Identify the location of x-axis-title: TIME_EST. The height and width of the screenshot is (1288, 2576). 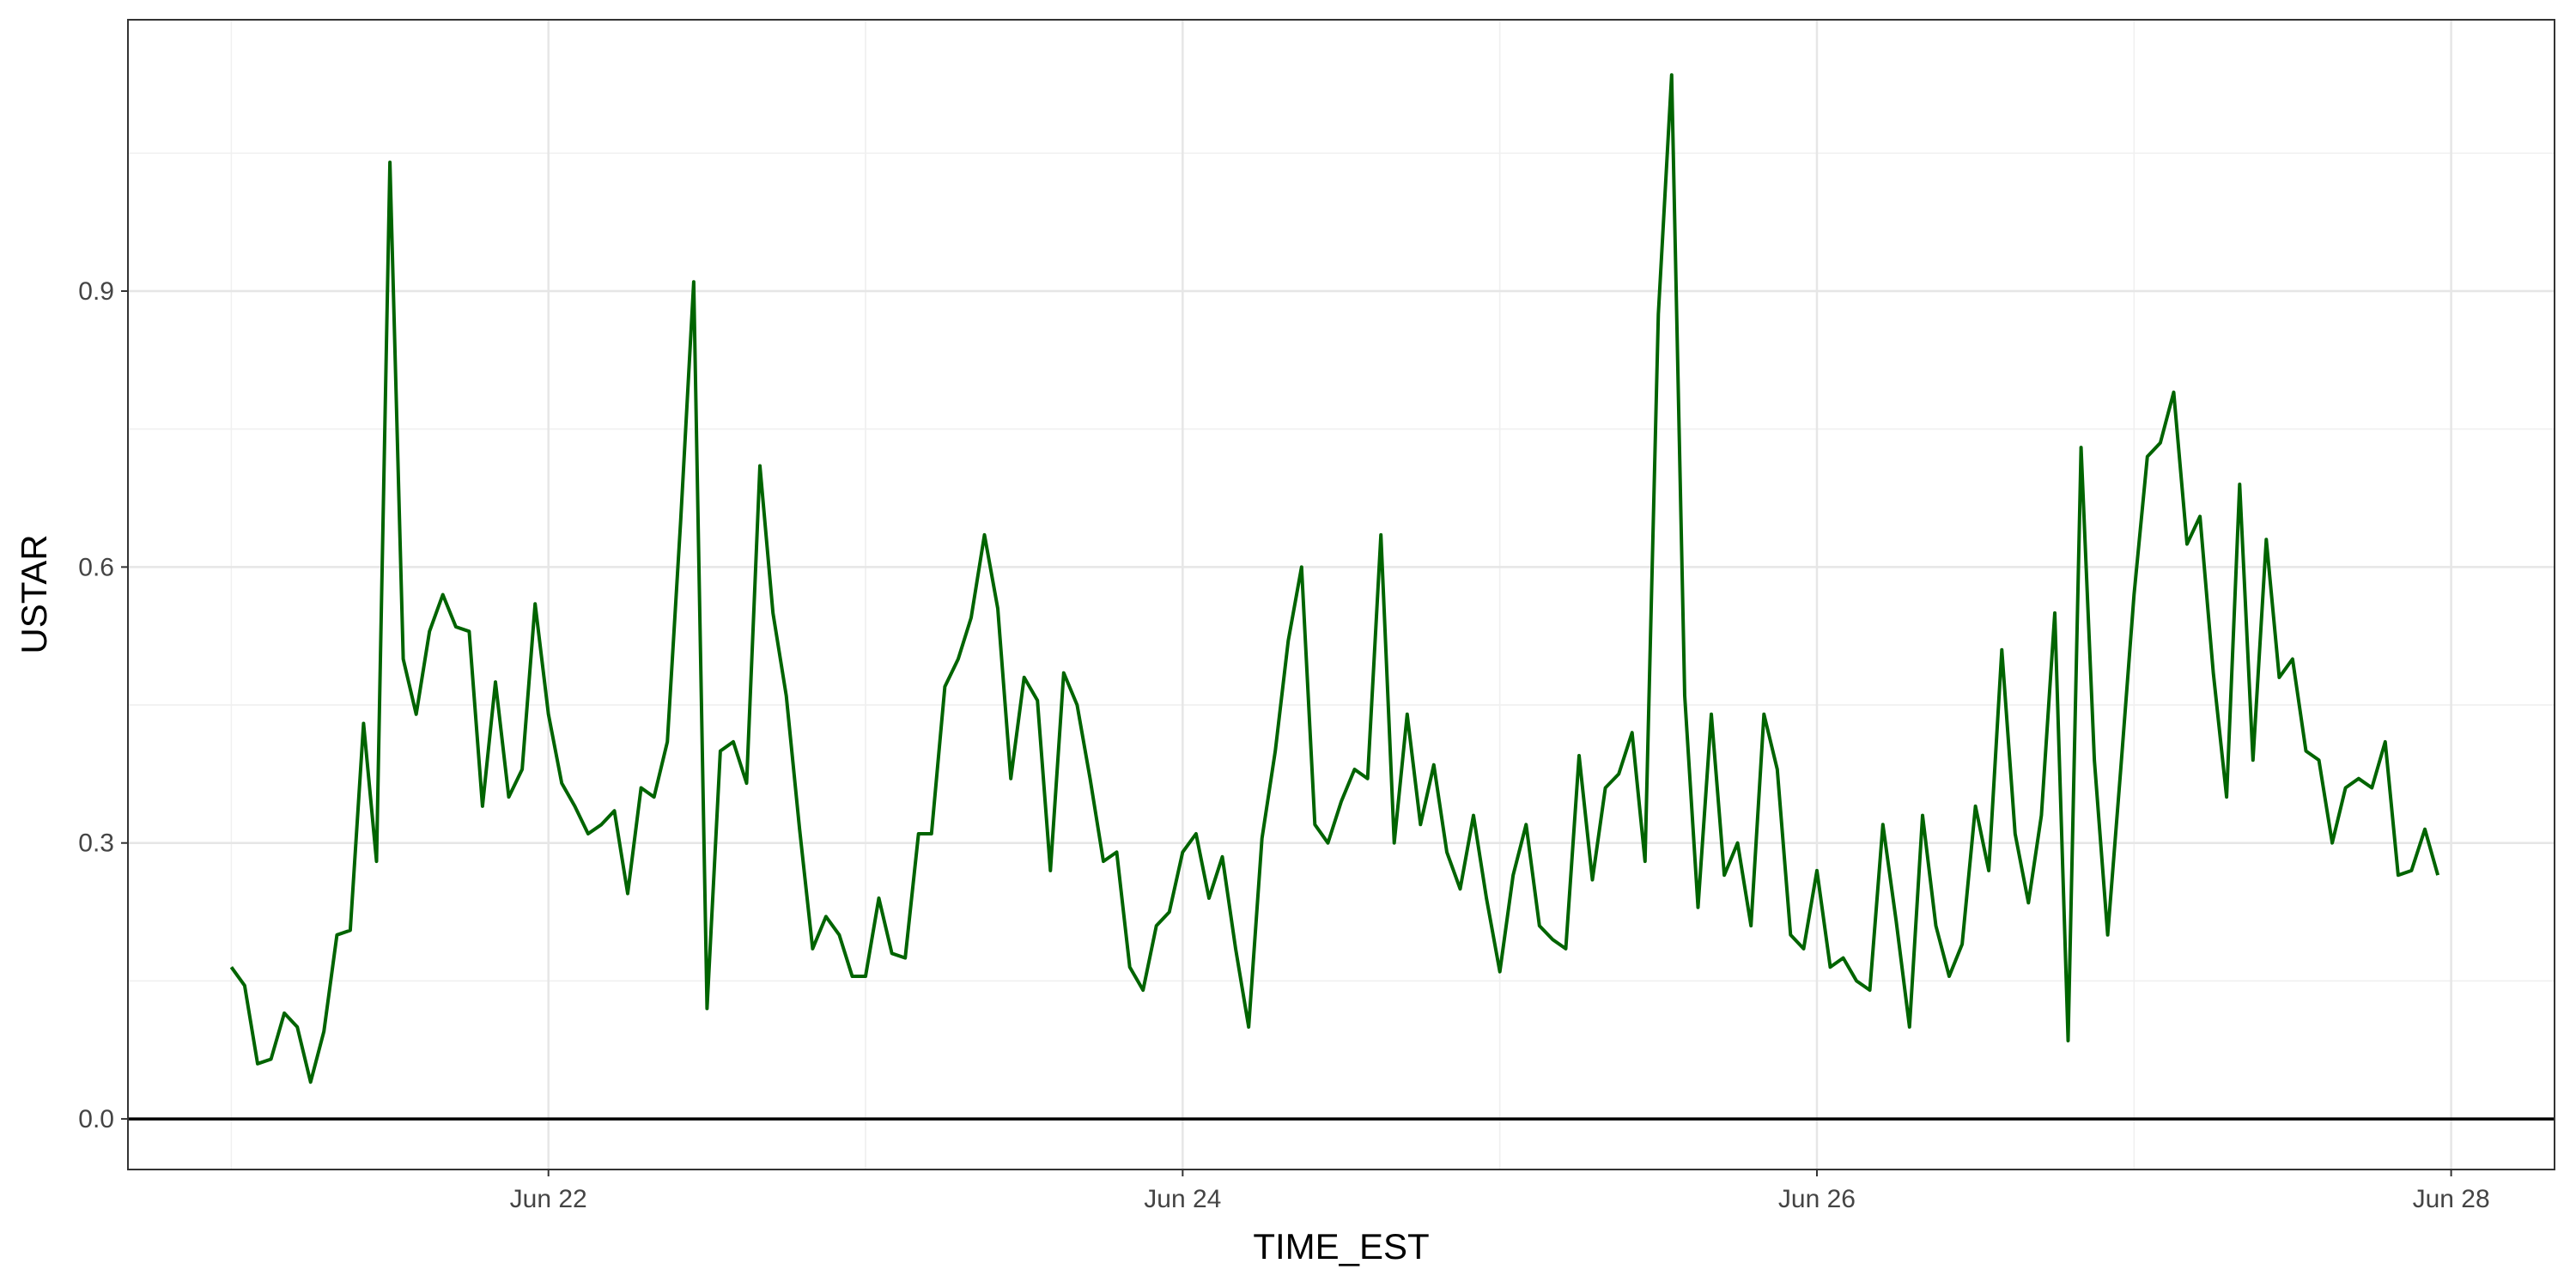
(1341, 1246).